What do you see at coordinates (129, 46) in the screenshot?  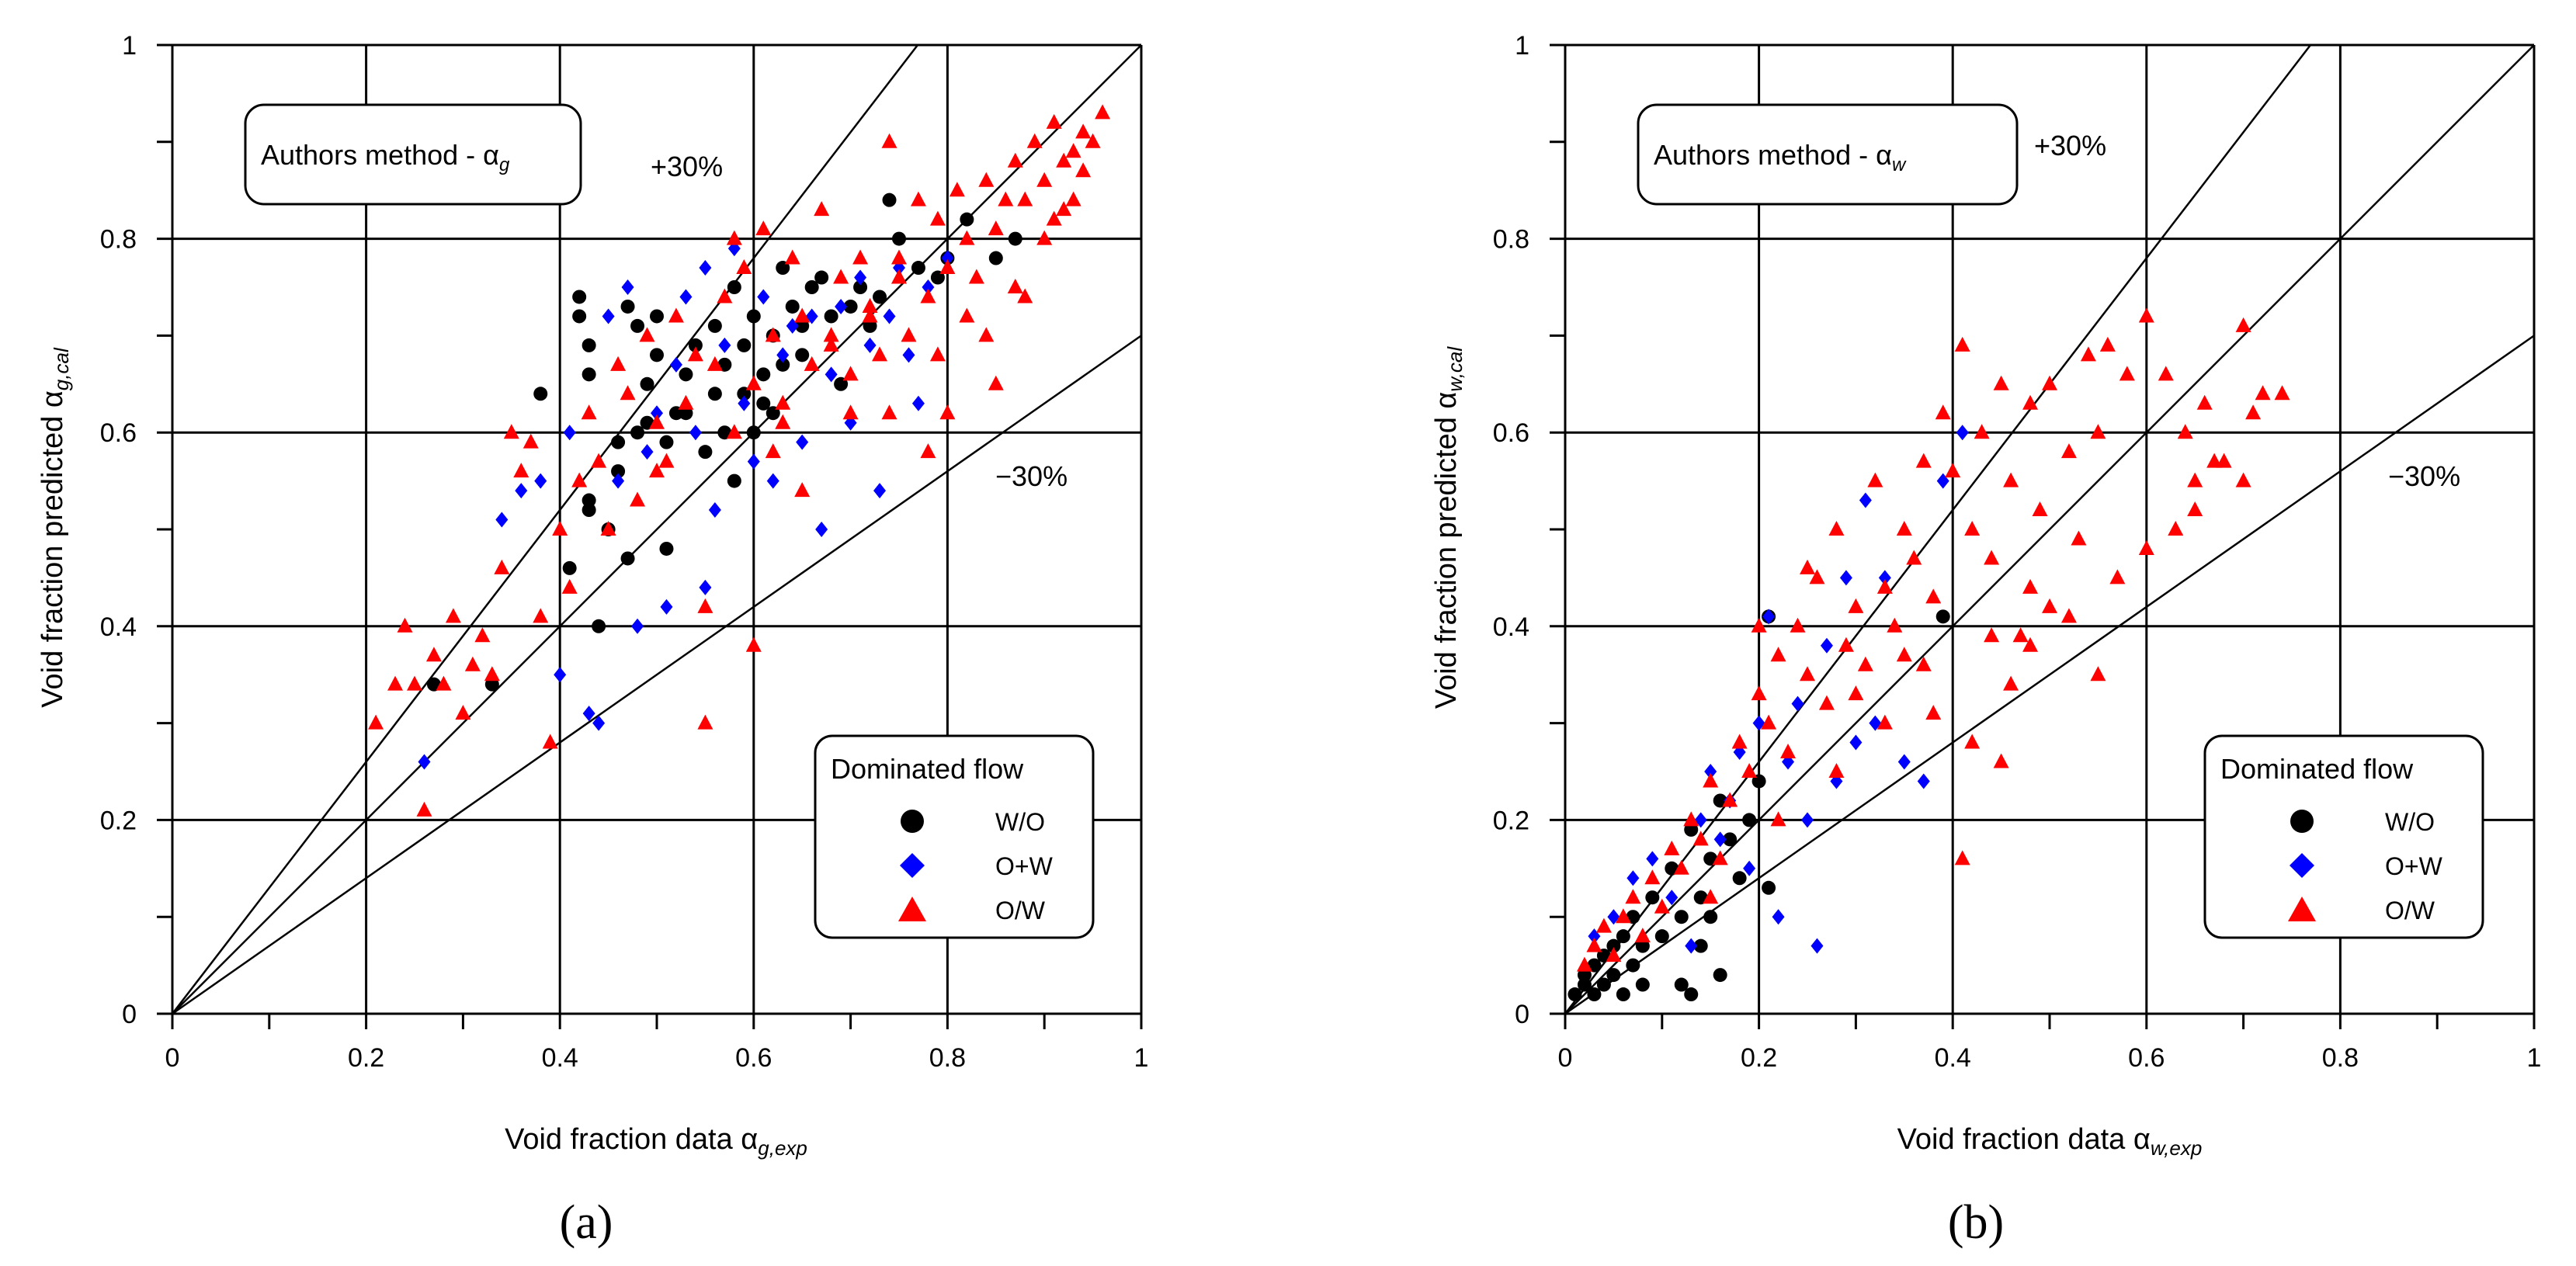 I see `y-tick-label-a-5: 1` at bounding box center [129, 46].